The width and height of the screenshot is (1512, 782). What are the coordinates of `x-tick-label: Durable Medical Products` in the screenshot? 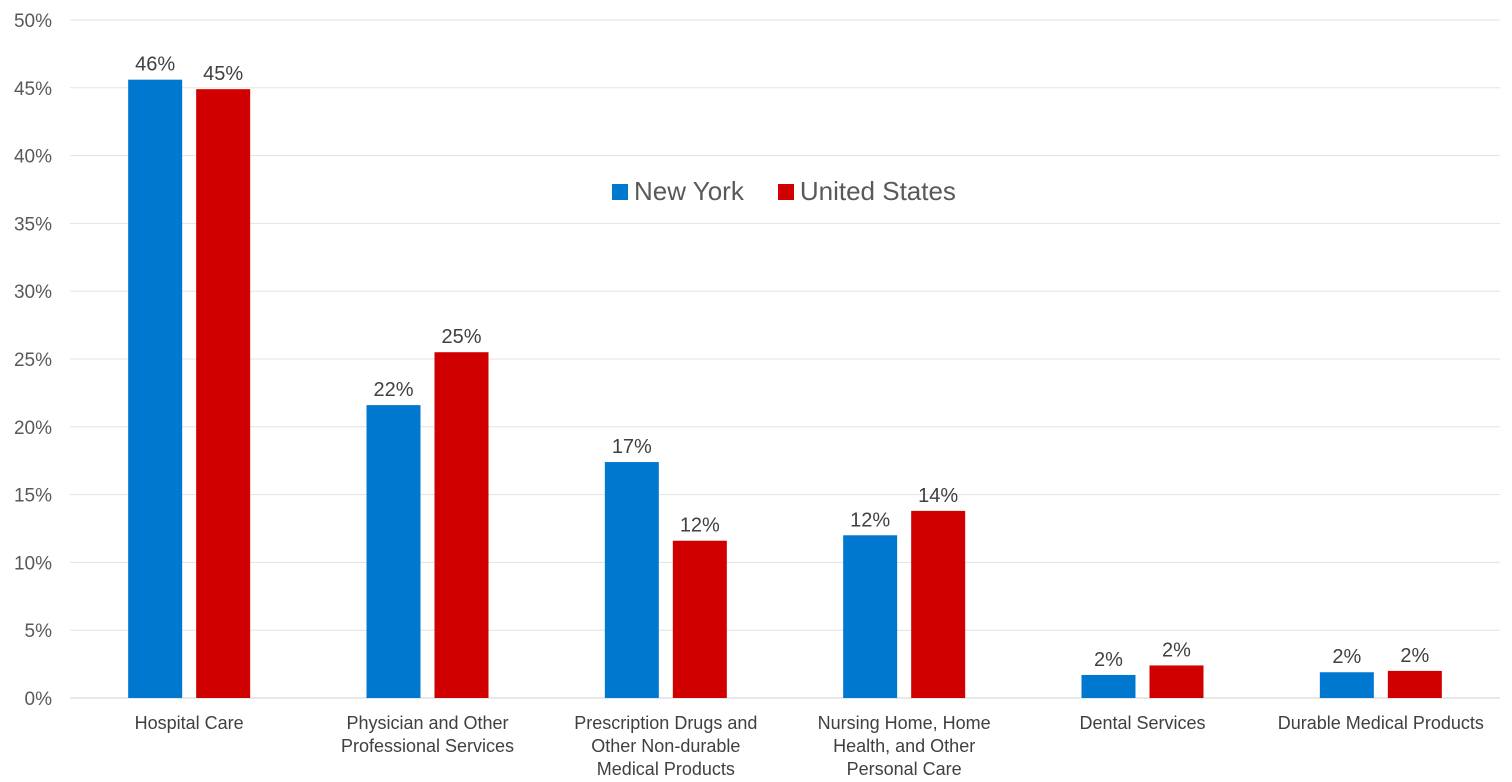 It's located at (1381, 723).